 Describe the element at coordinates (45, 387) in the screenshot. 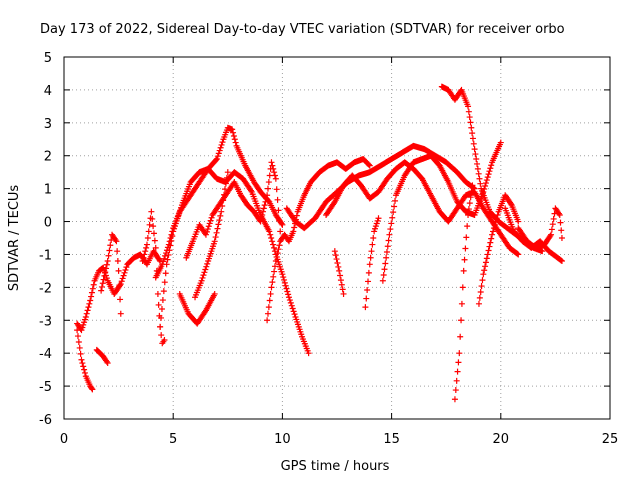

I see `y-tick-label: -5` at that location.